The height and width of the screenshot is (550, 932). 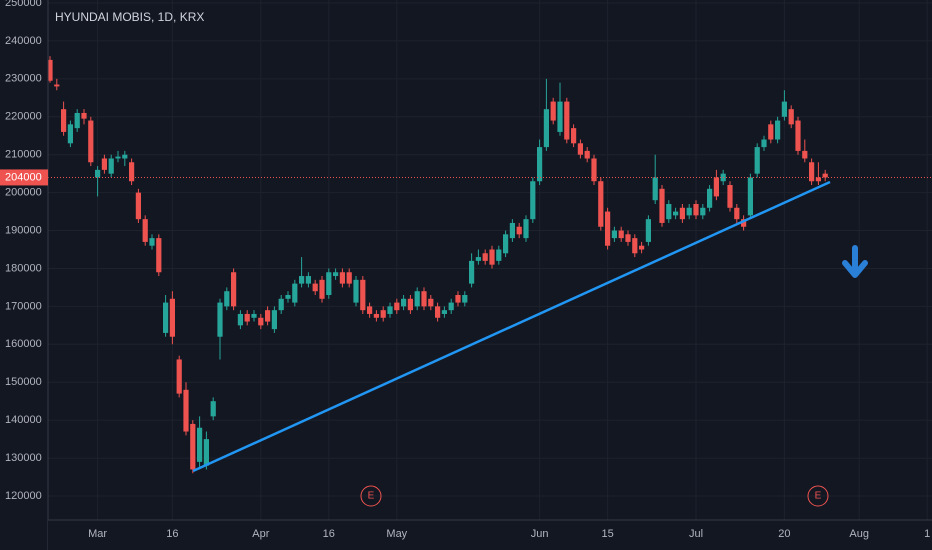 What do you see at coordinates (927, 534) in the screenshot?
I see `x-tick-label: 1` at bounding box center [927, 534].